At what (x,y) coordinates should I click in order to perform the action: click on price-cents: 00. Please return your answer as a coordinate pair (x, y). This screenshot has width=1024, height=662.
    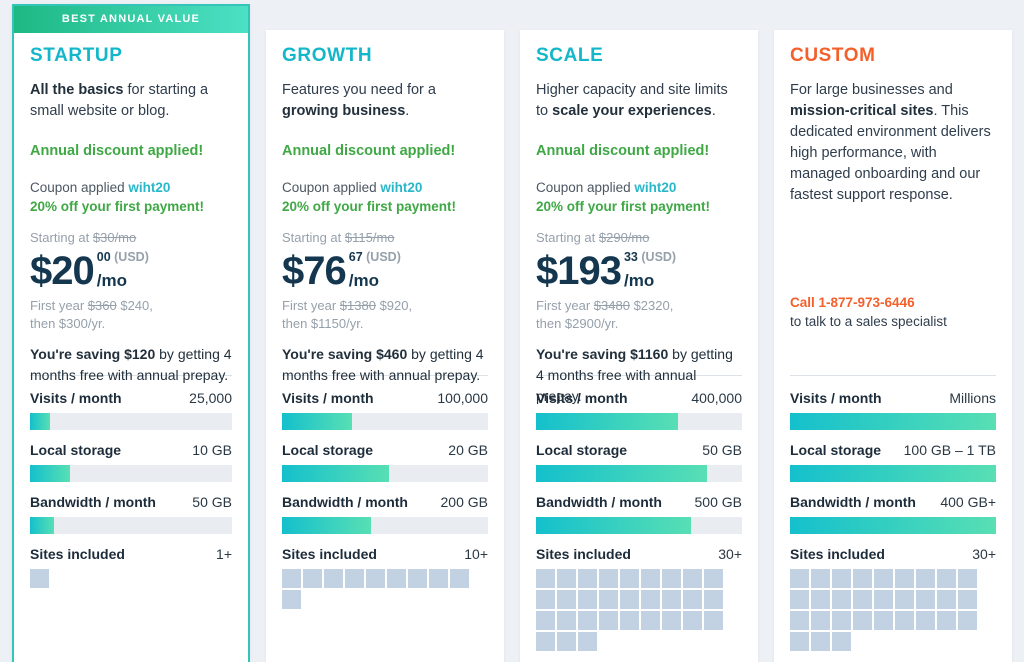
    Looking at the image, I should click on (103, 257).